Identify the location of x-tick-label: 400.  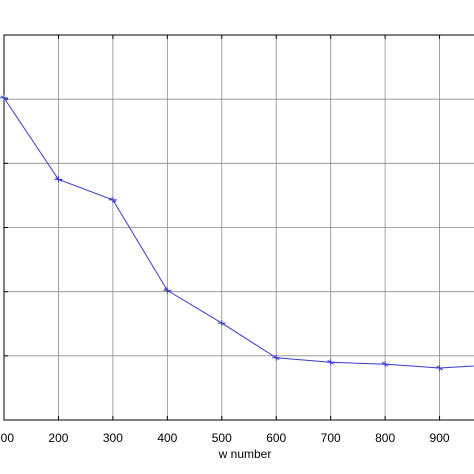
(167, 438).